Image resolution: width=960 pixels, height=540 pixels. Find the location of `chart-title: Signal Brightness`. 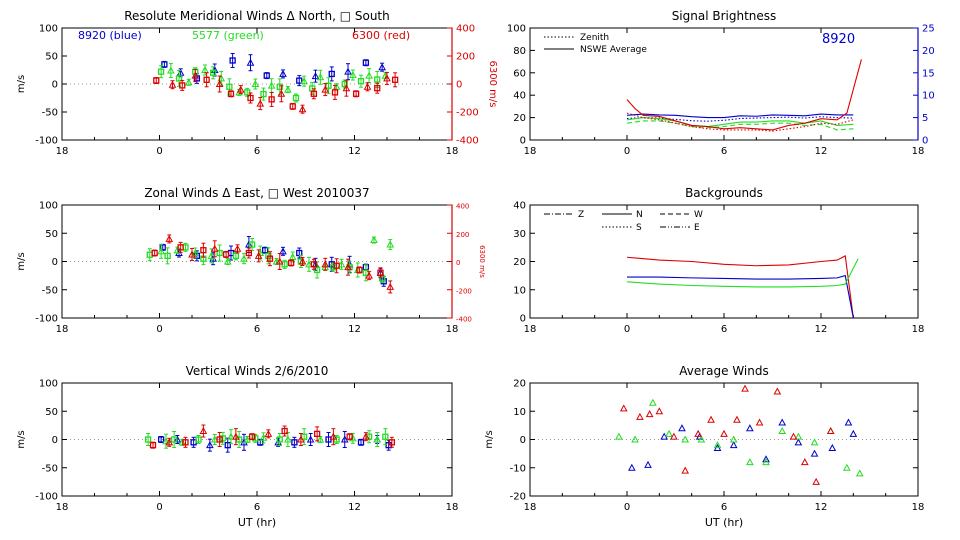

chart-title: Signal Brightness is located at coordinates (724, 16).